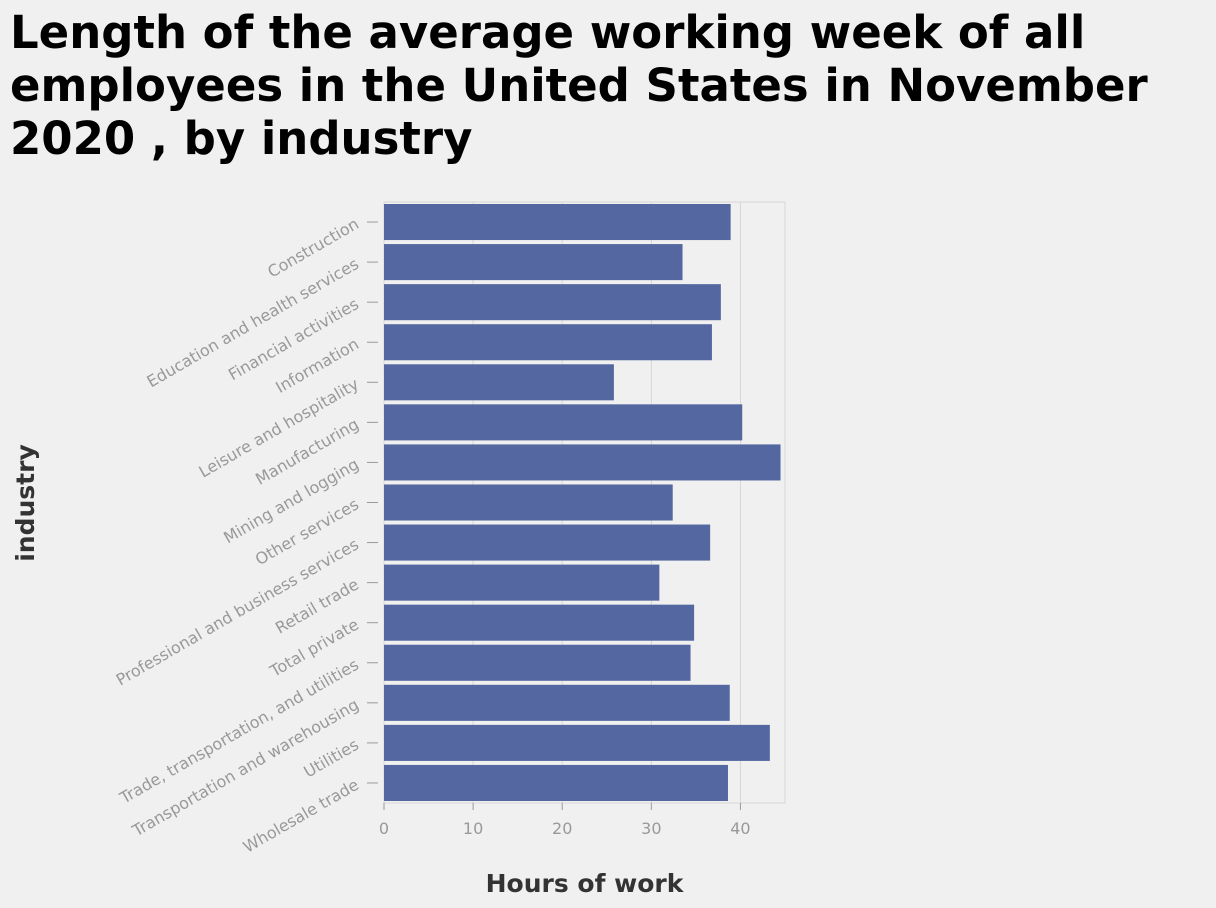 The image size is (1216, 908). I want to click on x-axis: 0 10 20 30 40, so click(565, 820).